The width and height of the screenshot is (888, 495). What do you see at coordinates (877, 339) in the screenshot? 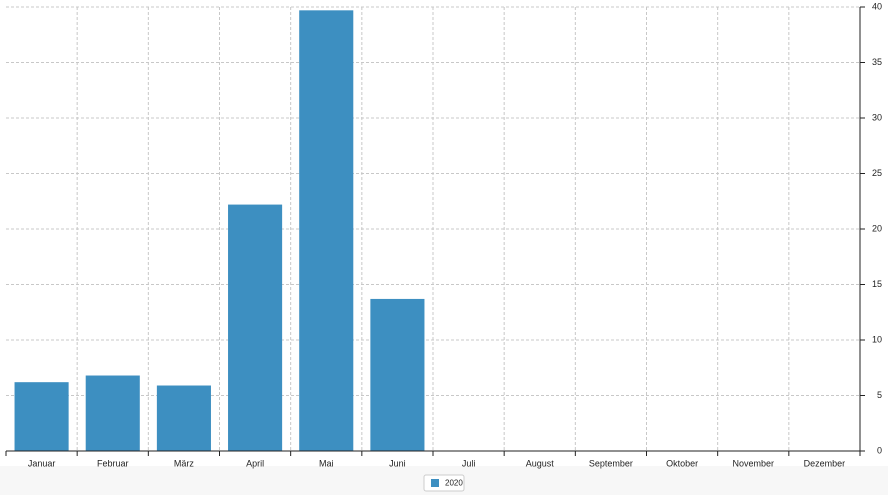
I see `y-tick-label: 10` at bounding box center [877, 339].